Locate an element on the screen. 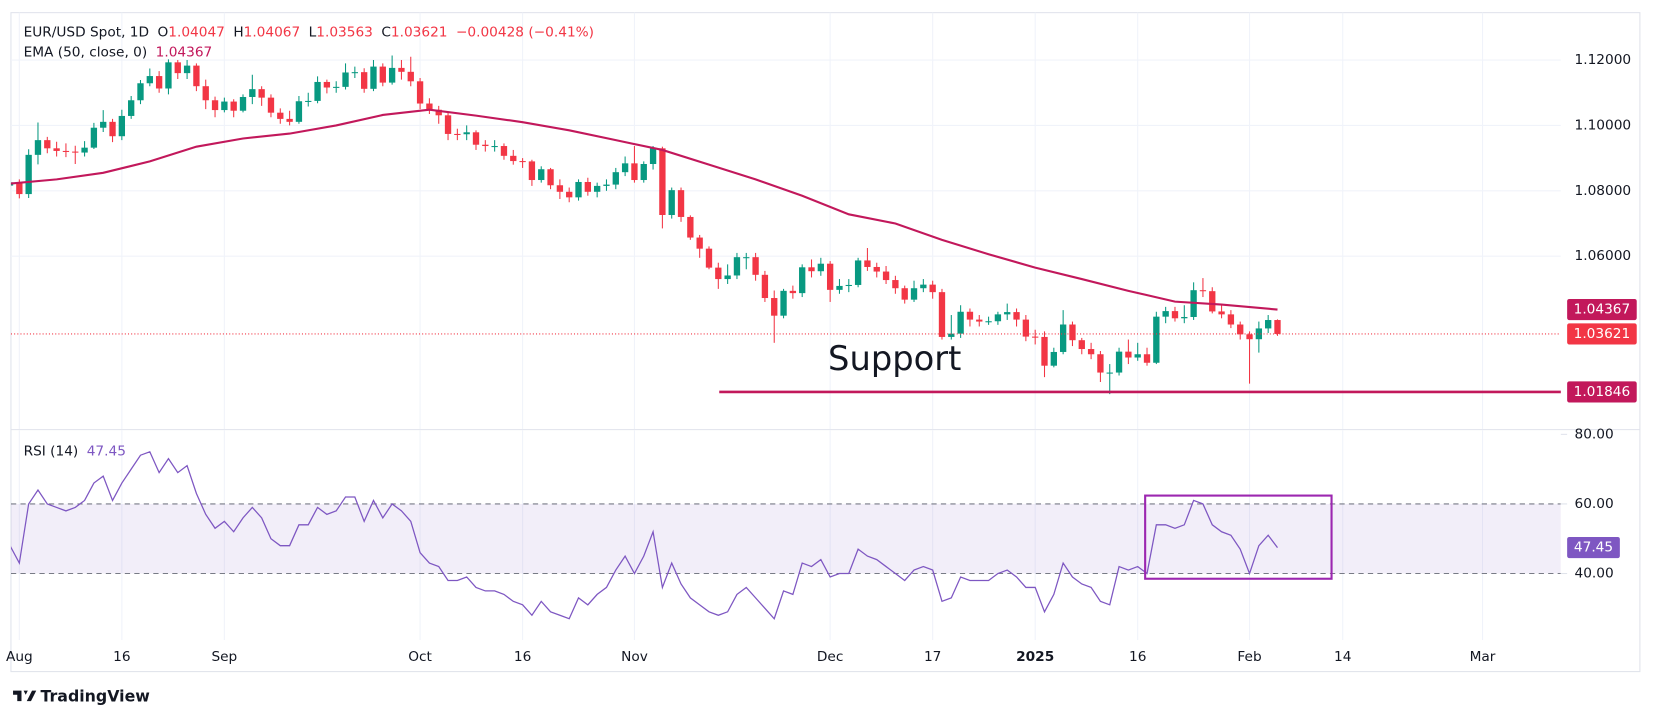 This screenshot has height=718, width=1654. legend-value: 1.04367 is located at coordinates (184, 53).